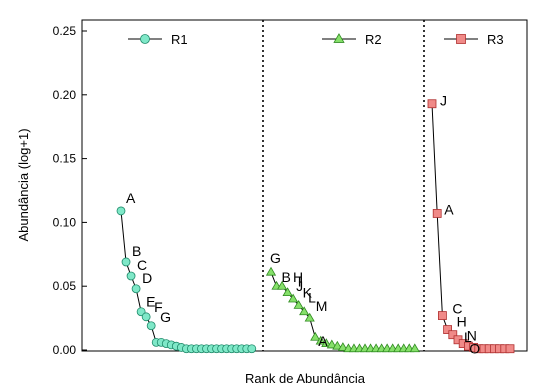  I want to click on legend-item-r1: R1, so click(158, 39).